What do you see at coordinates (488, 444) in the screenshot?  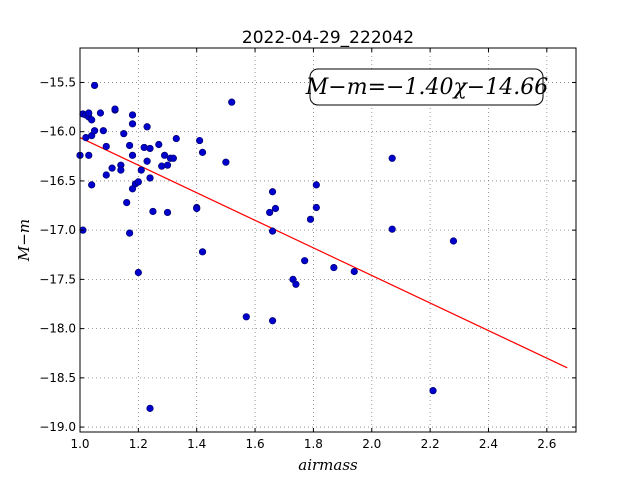 I see `x-tick-label: 2.4` at bounding box center [488, 444].